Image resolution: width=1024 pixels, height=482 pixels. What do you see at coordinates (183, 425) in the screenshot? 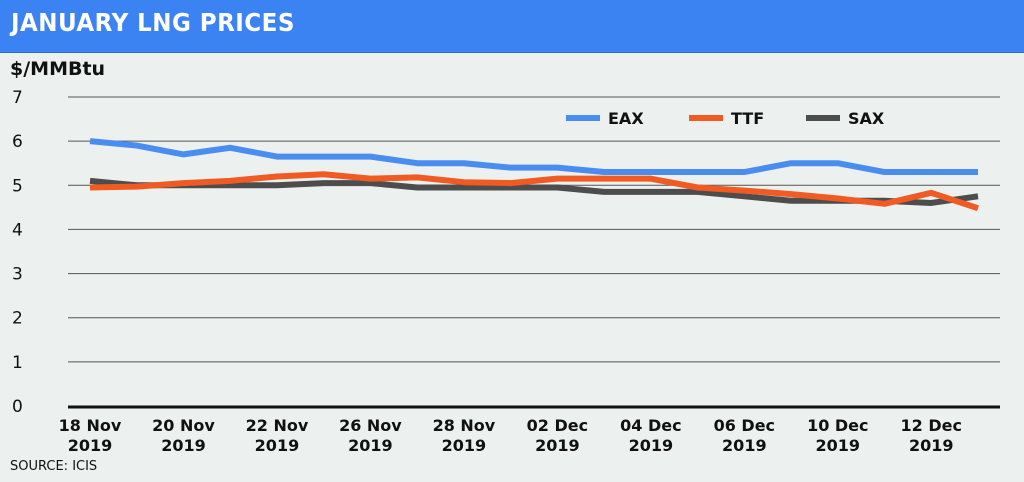
I see `x-tick-label: 20 Nov` at bounding box center [183, 425].